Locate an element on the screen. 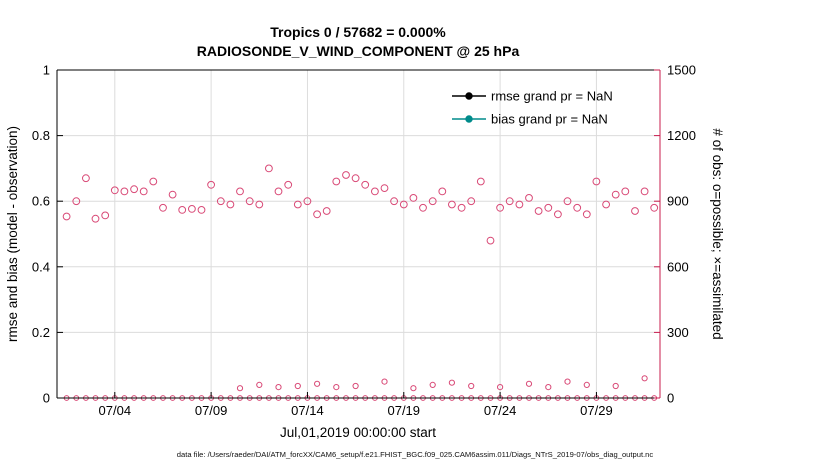  x-axis-label: Jul,01,2019 00:00:00 start is located at coordinates (358, 432).